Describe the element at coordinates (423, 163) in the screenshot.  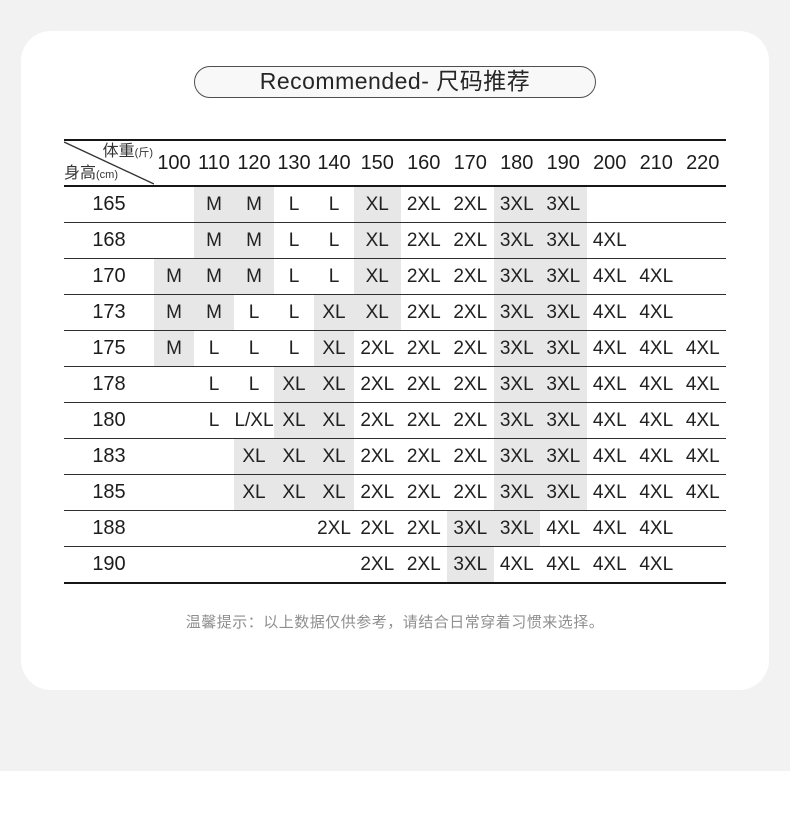
I see `weight-column-header: 160` at that location.